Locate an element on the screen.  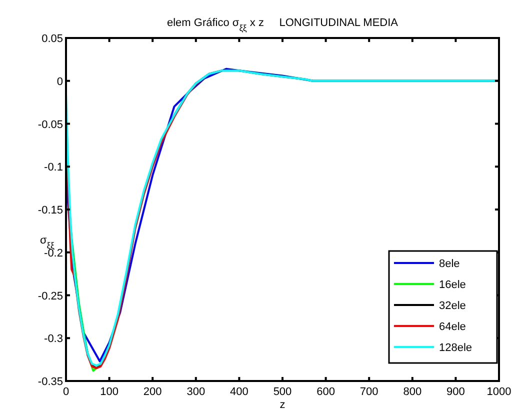
y-tick-label: 0.05 is located at coordinates (52, 39).